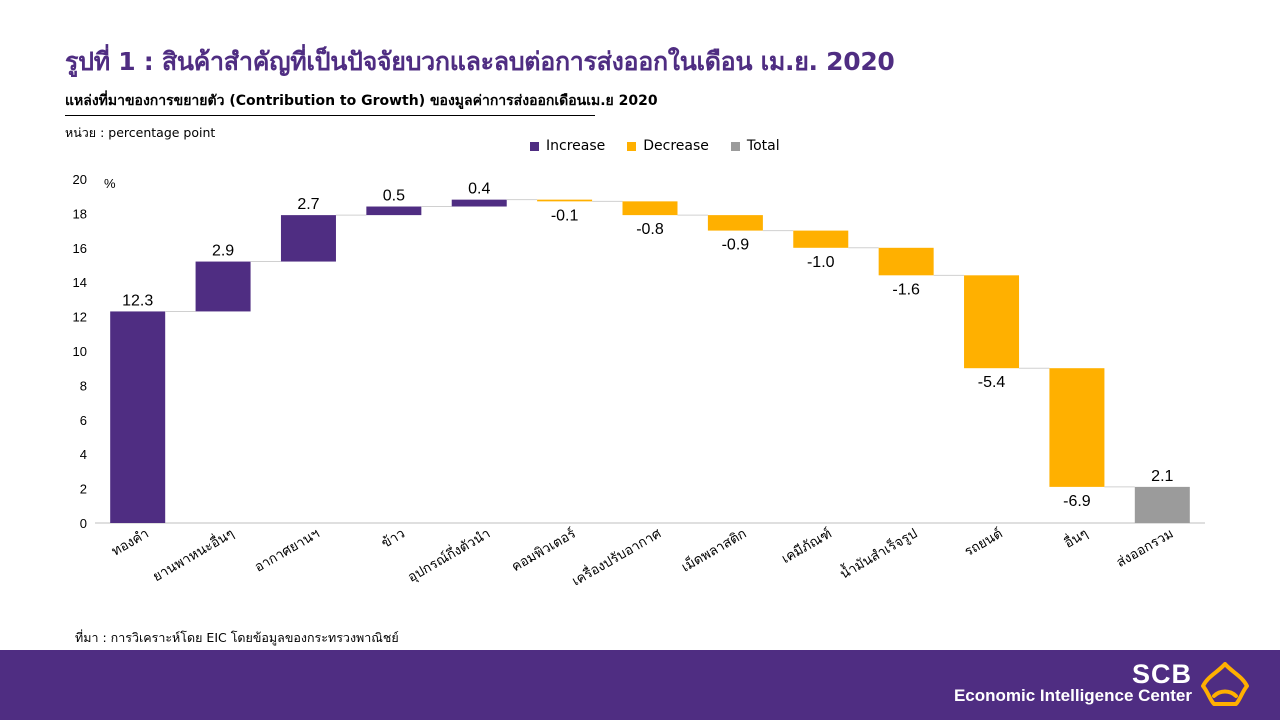 The image size is (1280, 720). I want to click on legend: Increase Decrease Total, so click(655, 146).